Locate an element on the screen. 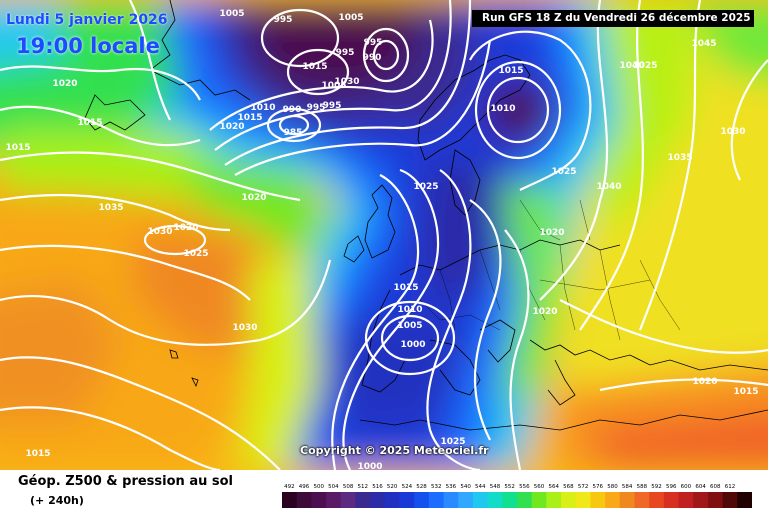 This screenshot has width=768, height=512. legend-tick-label: 552 is located at coordinates (509, 487).